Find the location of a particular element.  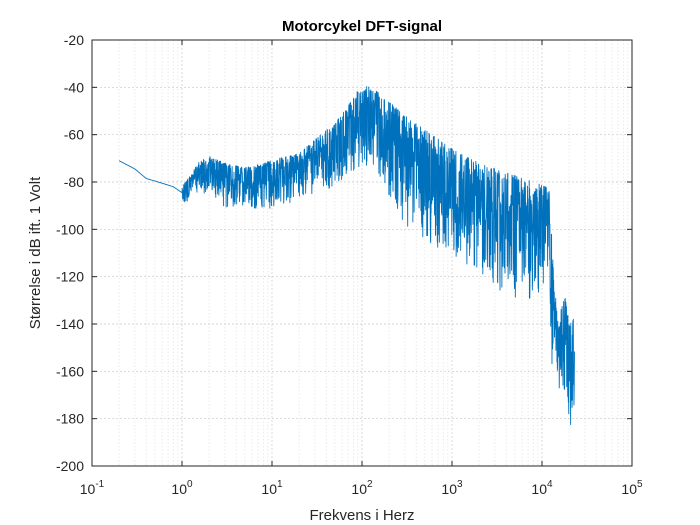

y-tick-label: -40 is located at coordinates (74, 87).